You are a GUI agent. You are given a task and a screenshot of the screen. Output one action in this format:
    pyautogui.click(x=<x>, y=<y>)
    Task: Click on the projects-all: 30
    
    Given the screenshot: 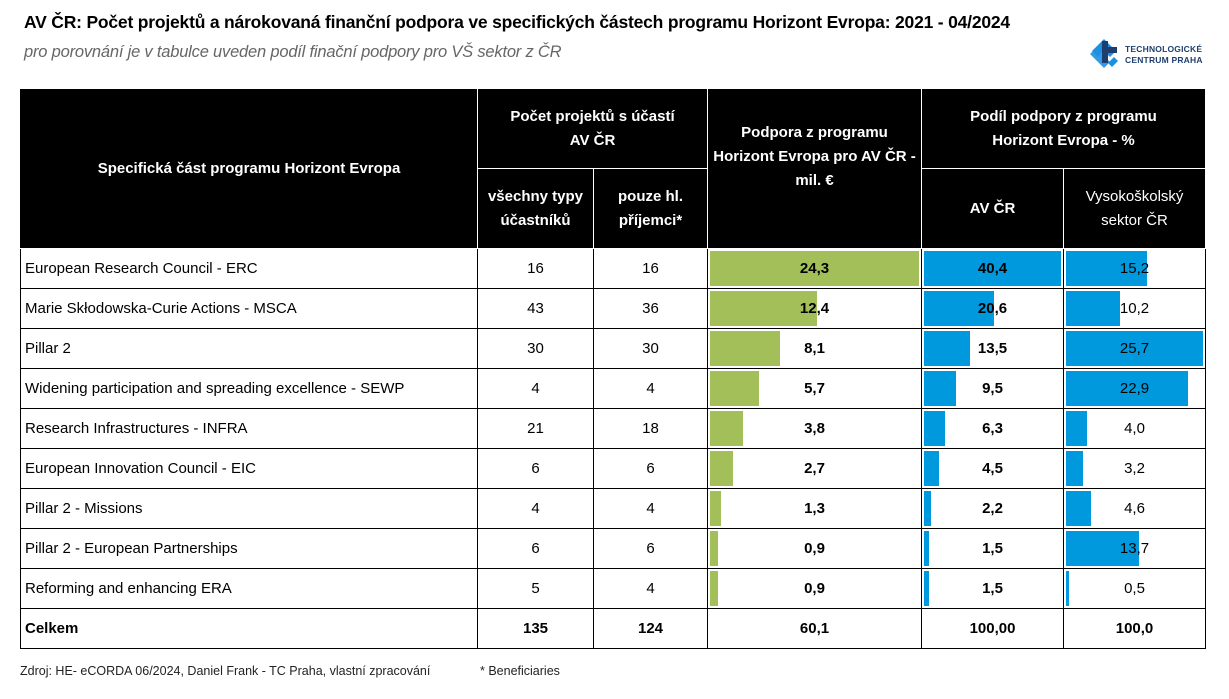 What is the action you would take?
    pyautogui.click(x=535, y=348)
    